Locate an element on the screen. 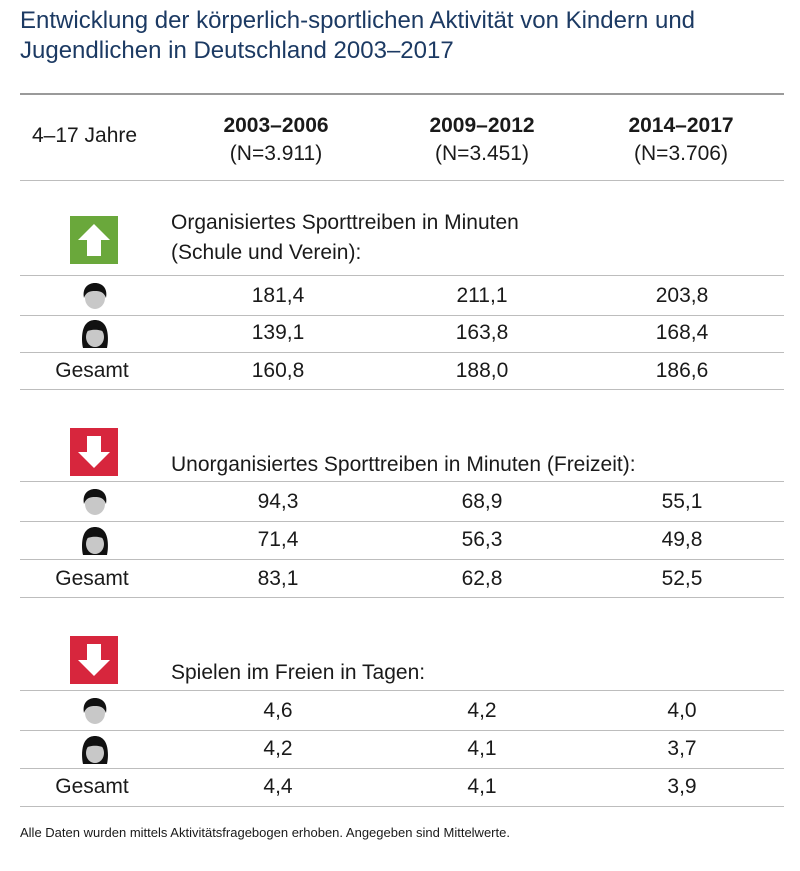 The image size is (800, 871). table-cell: 83,1 is located at coordinates (278, 578).